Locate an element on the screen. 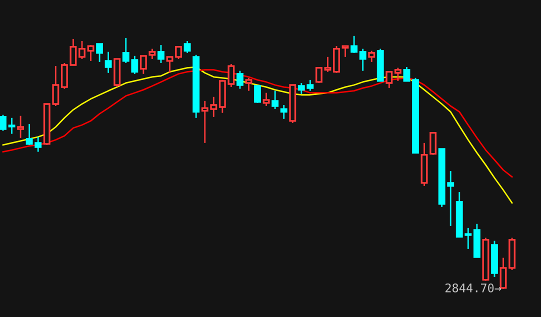  candlestick is located at coordinates (108, 62).